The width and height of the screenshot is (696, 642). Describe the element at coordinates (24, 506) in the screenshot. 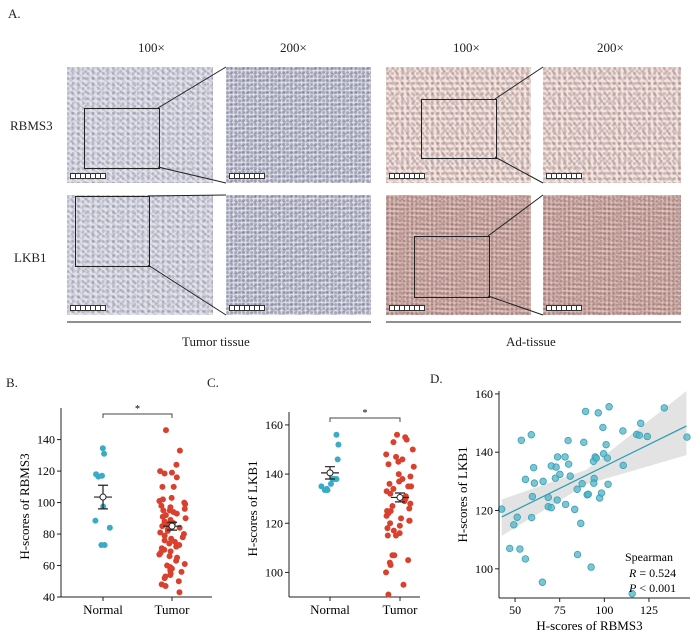

I see `y-axis-label: H-scores of RBMS3` at that location.